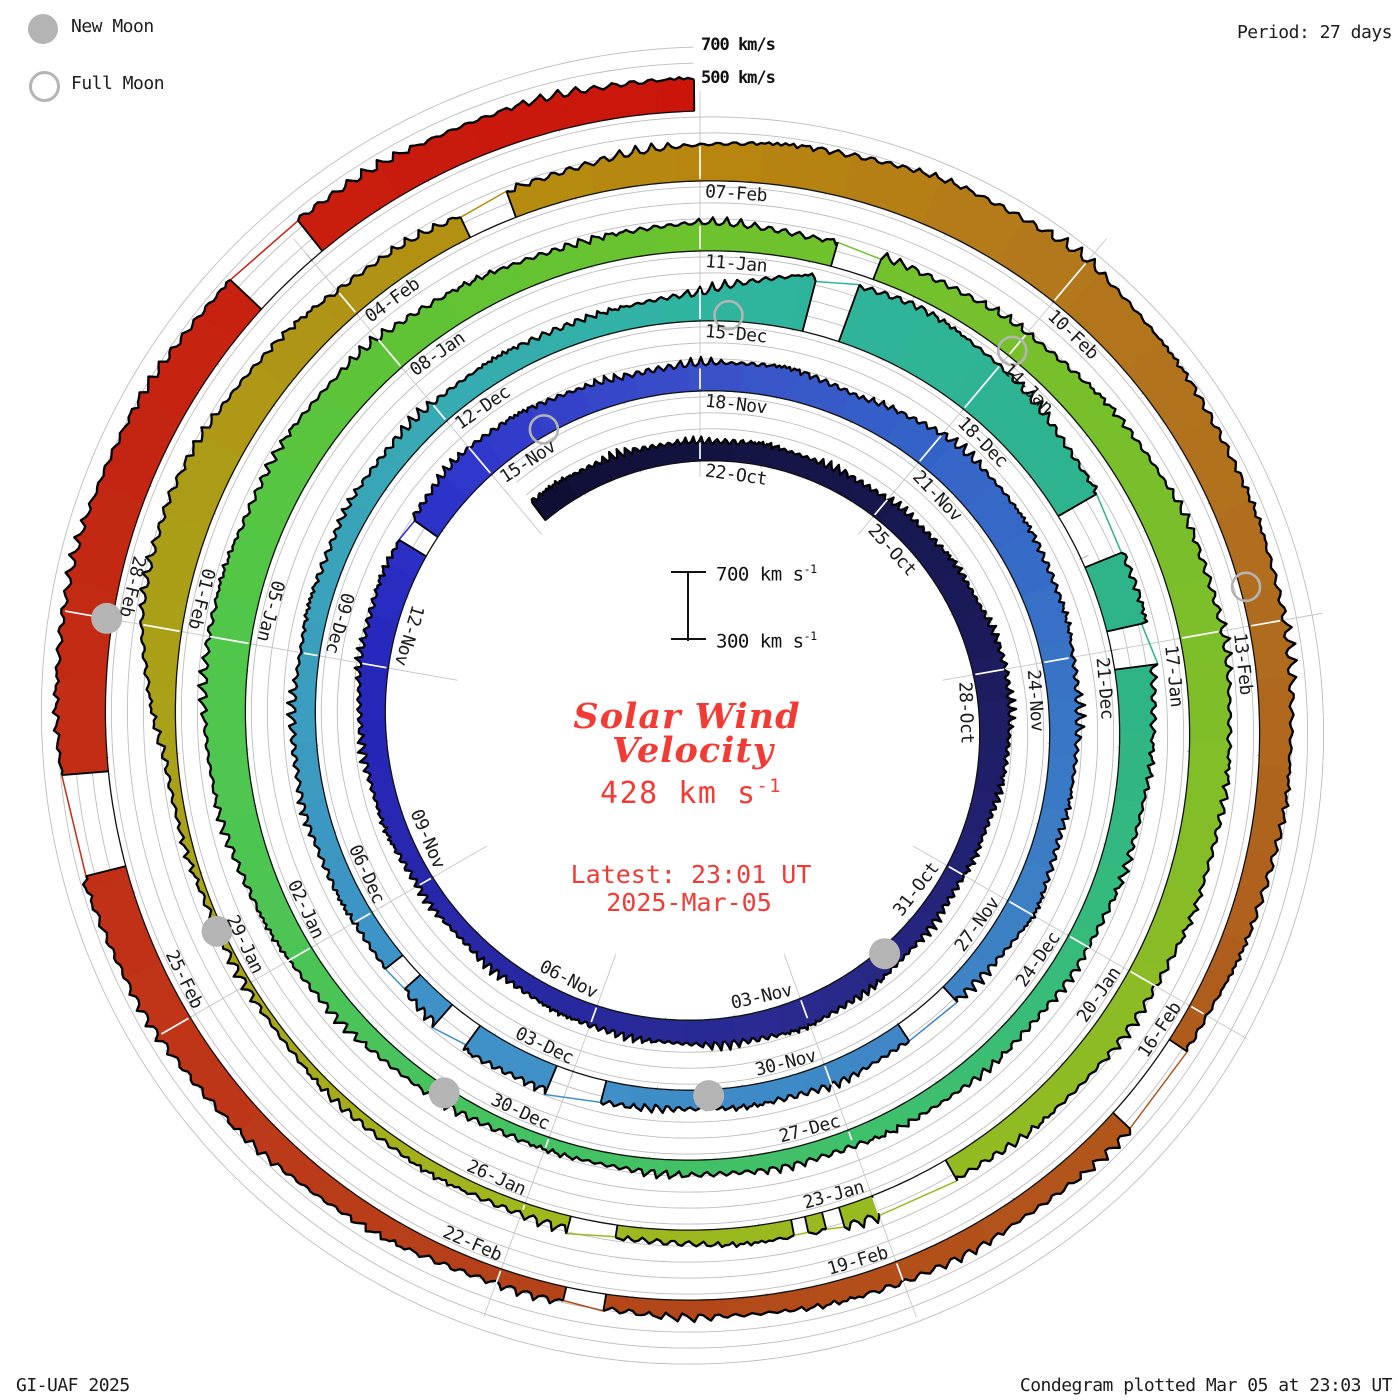 Image resolution: width=1400 pixels, height=1400 pixels. What do you see at coordinates (1035, 700) in the screenshot?
I see `date-label-24-Nov: 24-Nov` at bounding box center [1035, 700].